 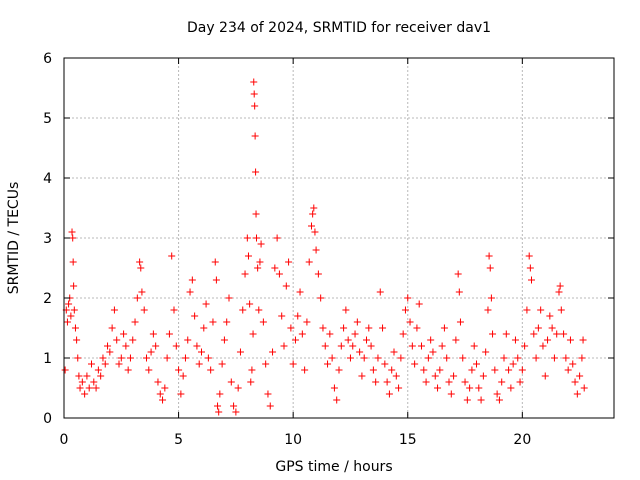 I want to click on y-axis-label: SRMTID / TECUs, so click(x=14, y=238).